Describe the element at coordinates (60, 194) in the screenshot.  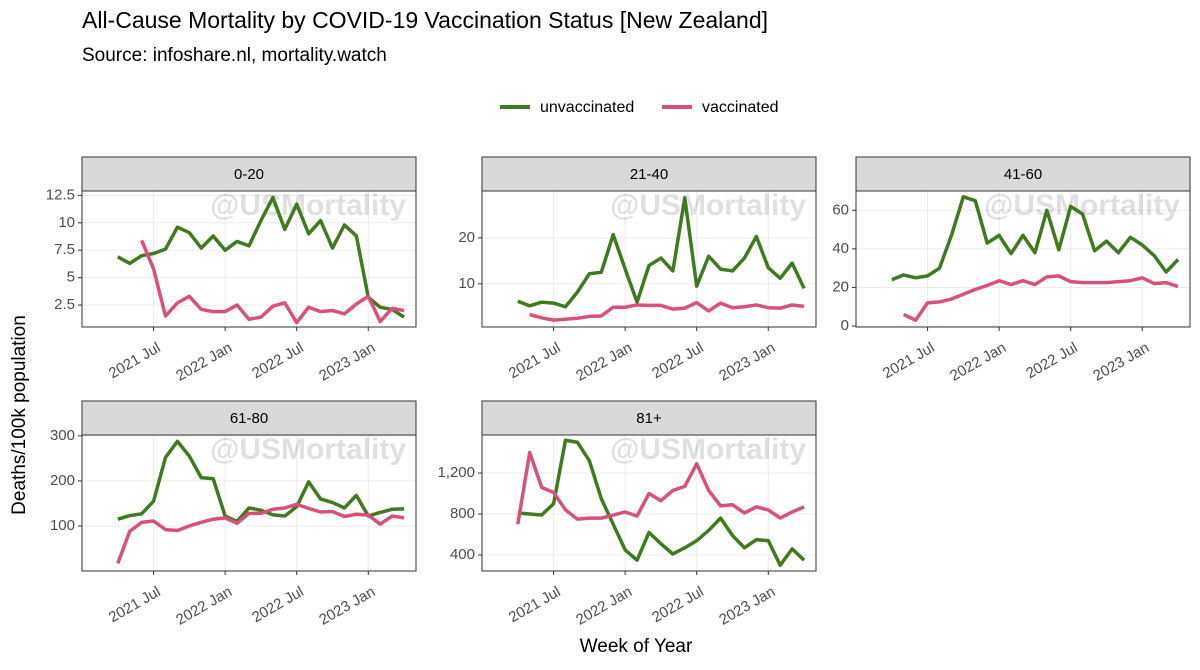
I see `y-tick-label: 12.5` at that location.